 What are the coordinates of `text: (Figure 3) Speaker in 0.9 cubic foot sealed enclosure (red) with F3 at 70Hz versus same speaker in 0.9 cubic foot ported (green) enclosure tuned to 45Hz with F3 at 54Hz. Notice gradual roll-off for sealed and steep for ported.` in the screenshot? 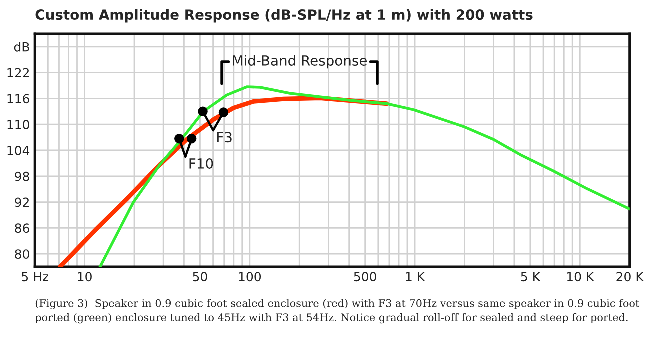 It's located at (337, 311).